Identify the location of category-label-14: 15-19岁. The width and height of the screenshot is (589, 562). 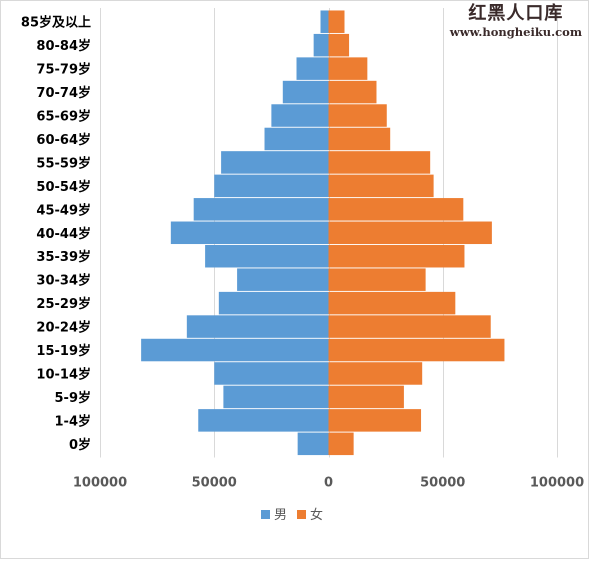
(63, 351).